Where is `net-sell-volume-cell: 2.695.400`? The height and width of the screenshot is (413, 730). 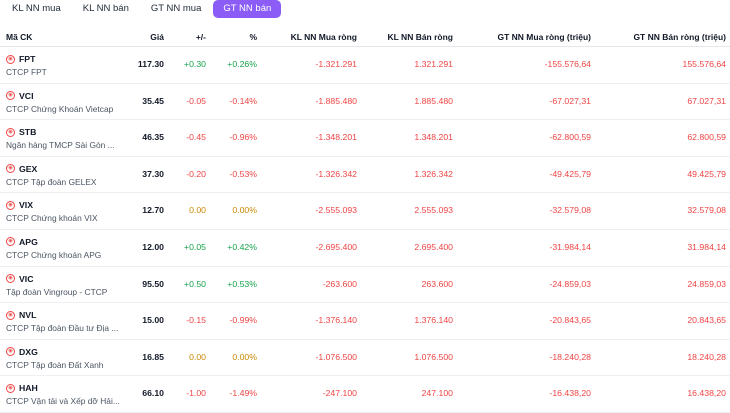 net-sell-volume-cell: 2.695.400 is located at coordinates (433, 246).